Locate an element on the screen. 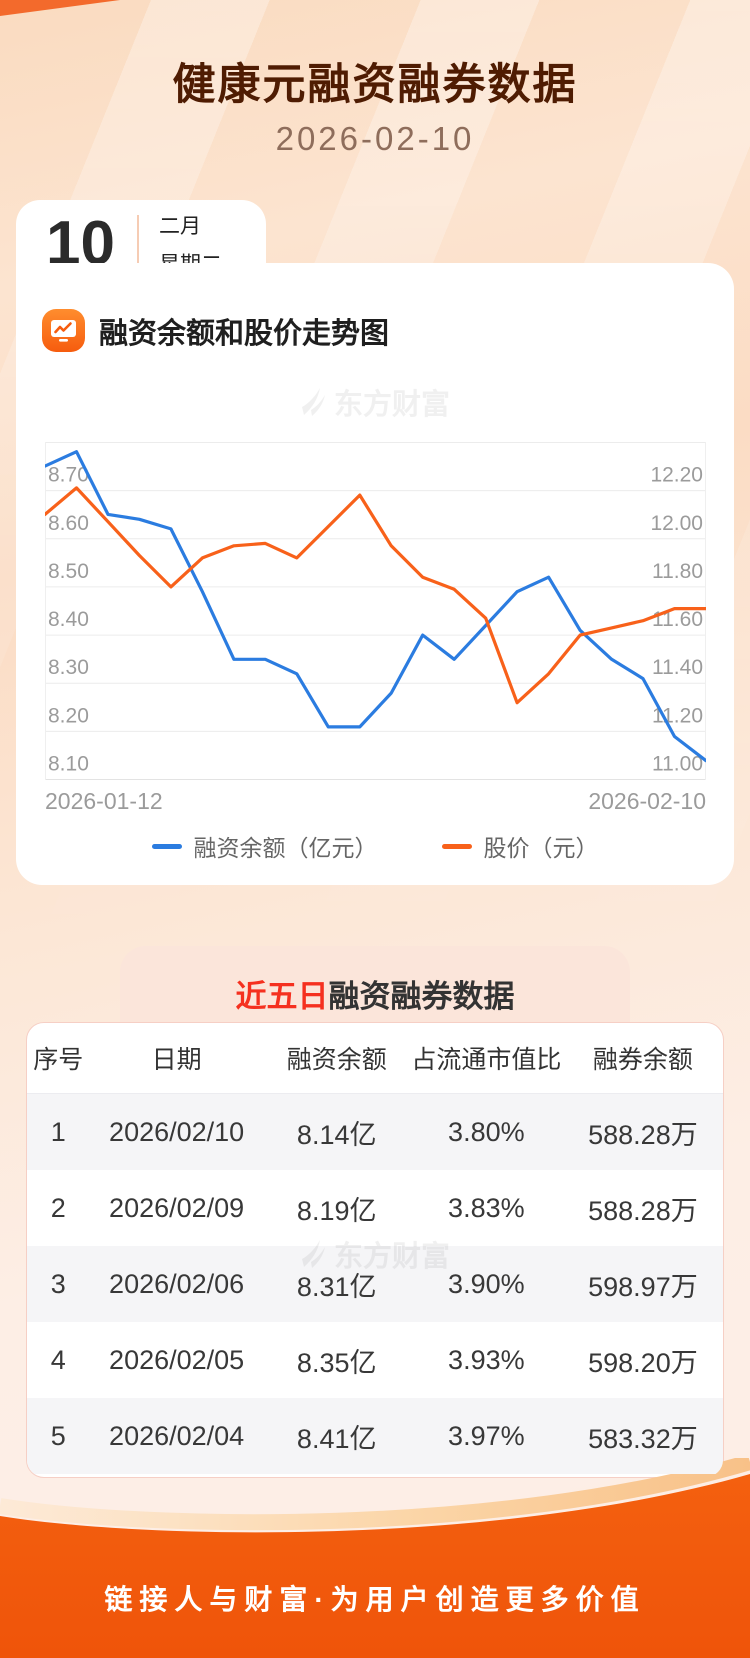 Image resolution: width=750 pixels, height=1658 pixels. left-axis-tick: 8.30 is located at coordinates (68, 667).